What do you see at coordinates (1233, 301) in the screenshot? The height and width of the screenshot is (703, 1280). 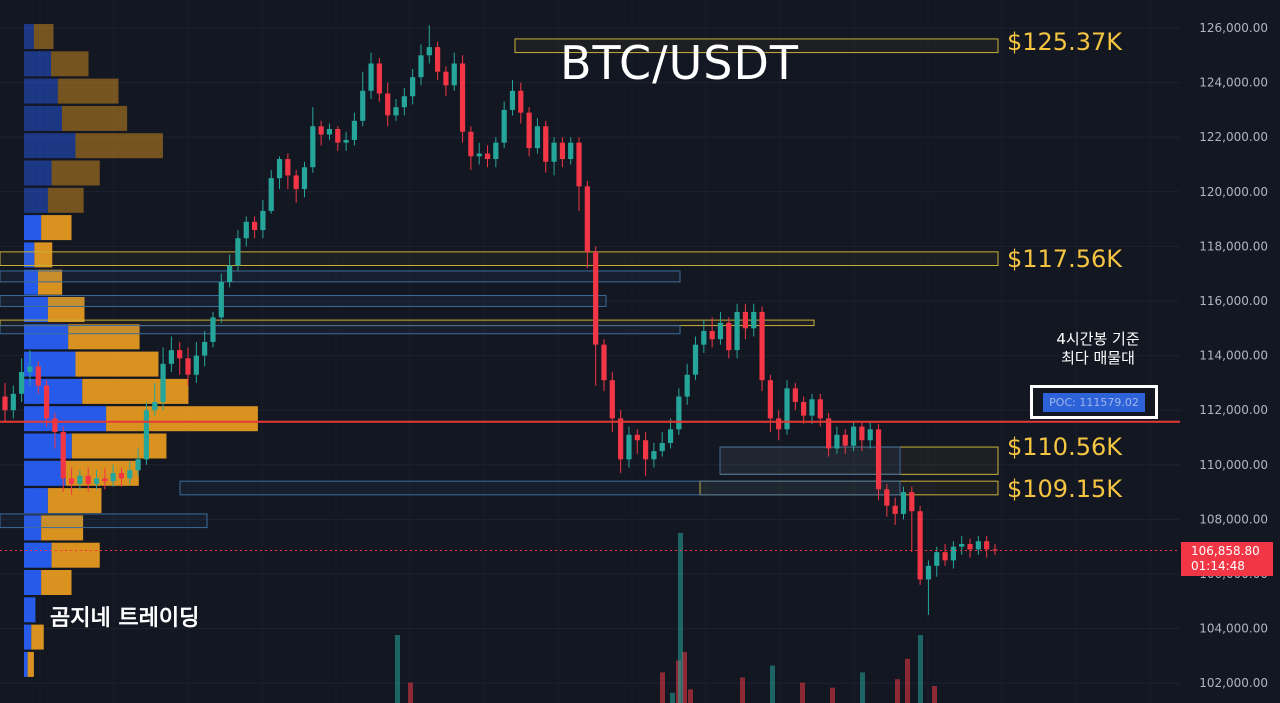 I see `price-tick-label: 116,000.00` at bounding box center [1233, 301].